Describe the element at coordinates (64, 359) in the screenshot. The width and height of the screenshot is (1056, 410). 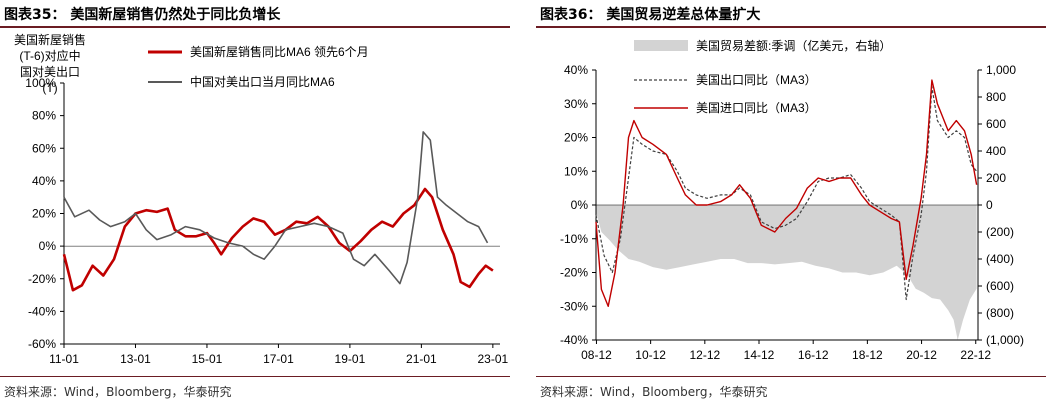
I see `x-tick-label: 11-01` at that location.